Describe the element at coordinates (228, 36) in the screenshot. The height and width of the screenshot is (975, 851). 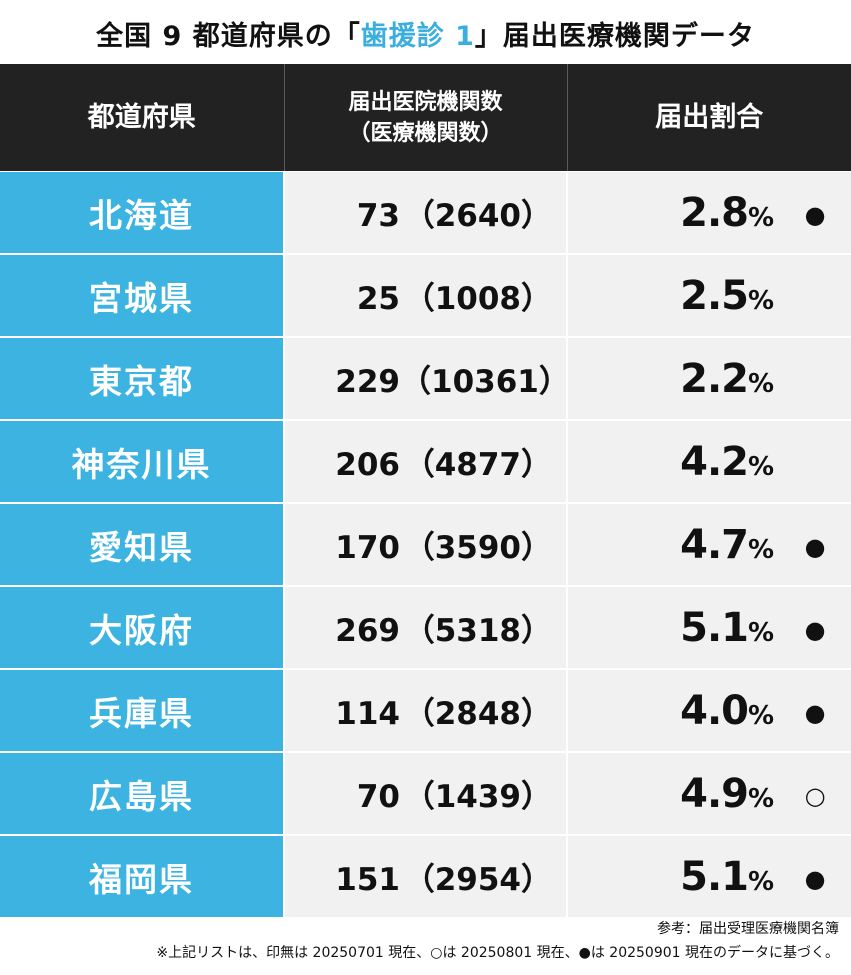
I see `title-prefix: 全国 9 都道府県の「` at that location.